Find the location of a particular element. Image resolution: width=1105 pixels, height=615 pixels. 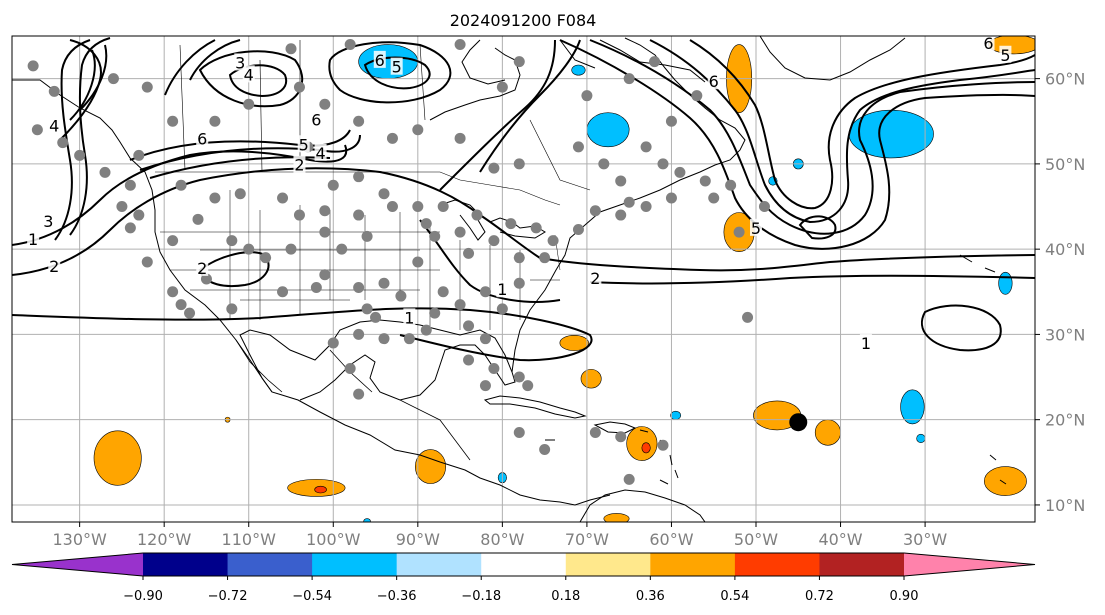

storm-center-marker is located at coordinates (798, 422).